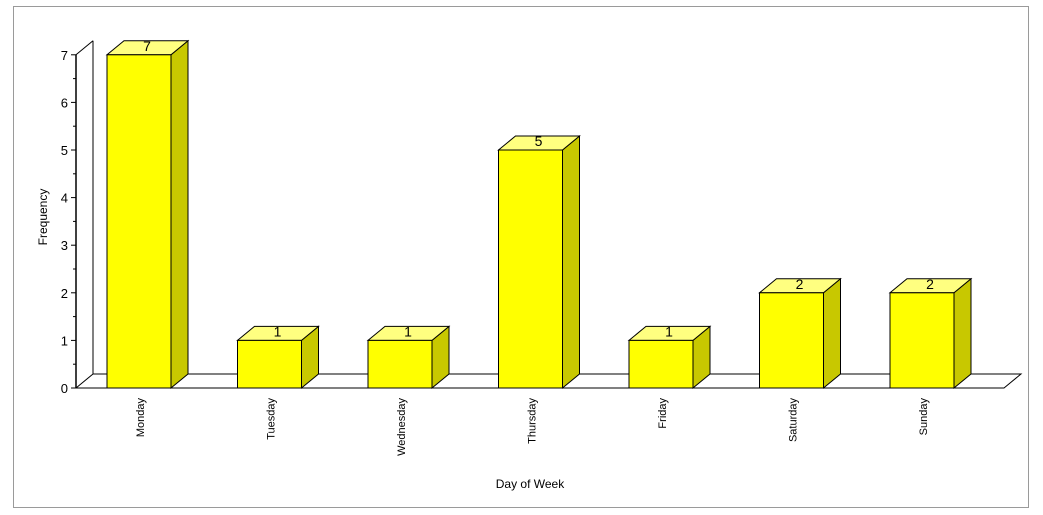 The width and height of the screenshot is (1043, 515). What do you see at coordinates (141, 418) in the screenshot?
I see `x-tick-label: Monday` at bounding box center [141, 418].